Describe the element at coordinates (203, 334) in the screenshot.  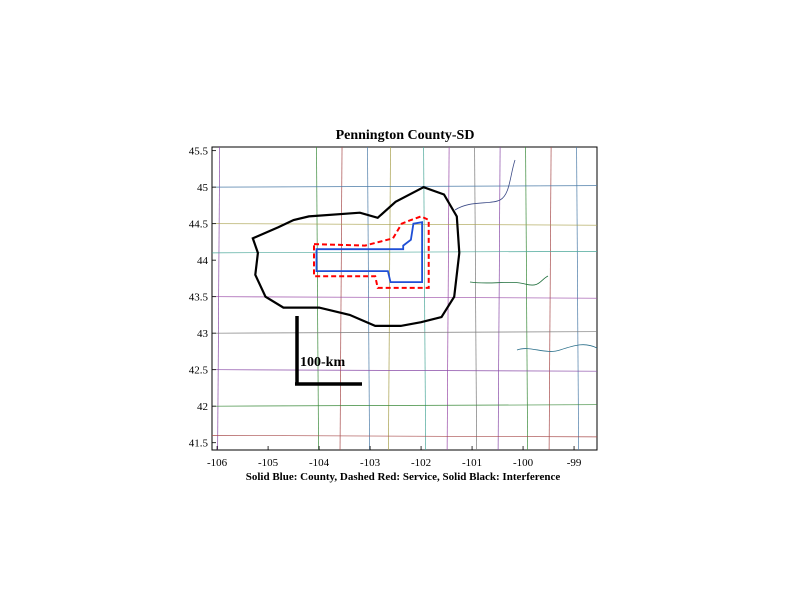
I see `y-tick-label: 43` at that location.